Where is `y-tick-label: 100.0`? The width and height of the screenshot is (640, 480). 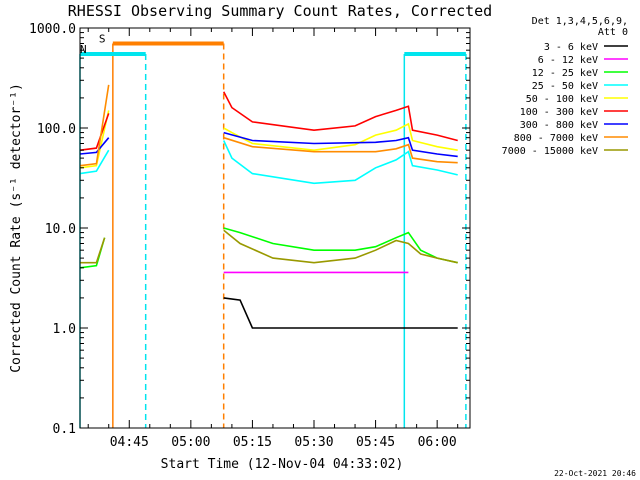 y-tick-label: 100.0 is located at coordinates (56, 129).